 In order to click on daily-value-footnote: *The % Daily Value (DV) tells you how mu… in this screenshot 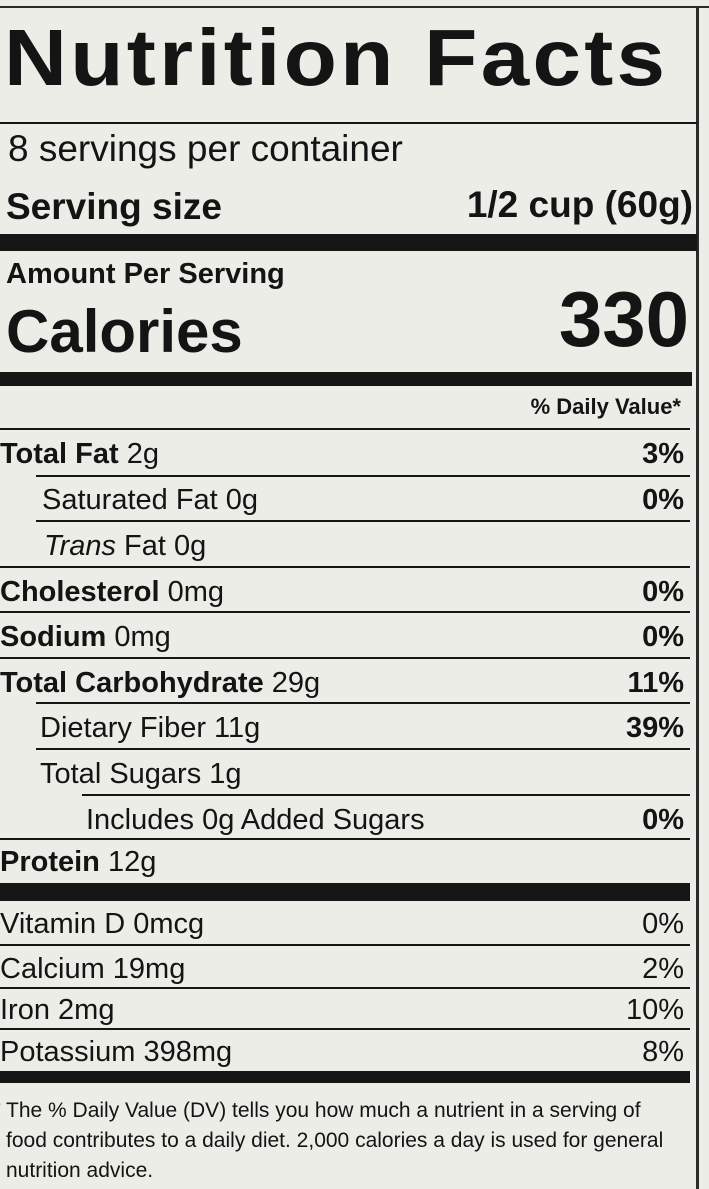, I will do `click(343, 1141)`.